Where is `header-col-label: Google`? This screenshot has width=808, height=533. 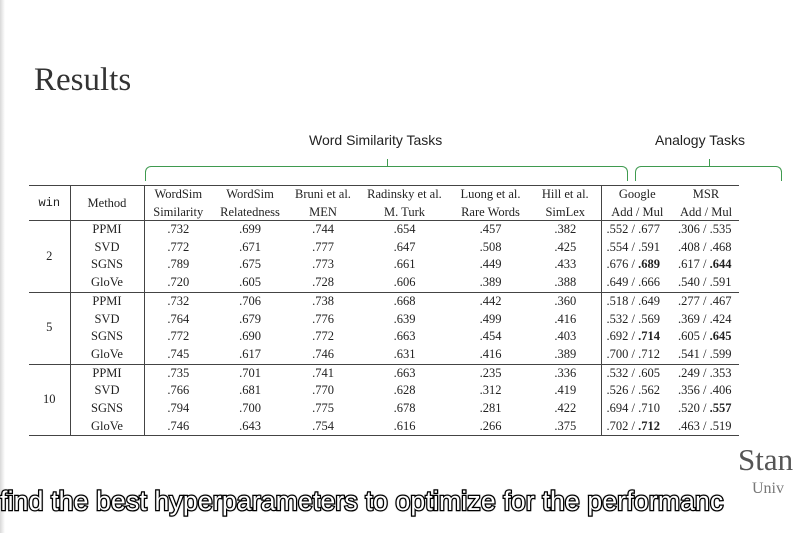 header-col-label: Google is located at coordinates (637, 194).